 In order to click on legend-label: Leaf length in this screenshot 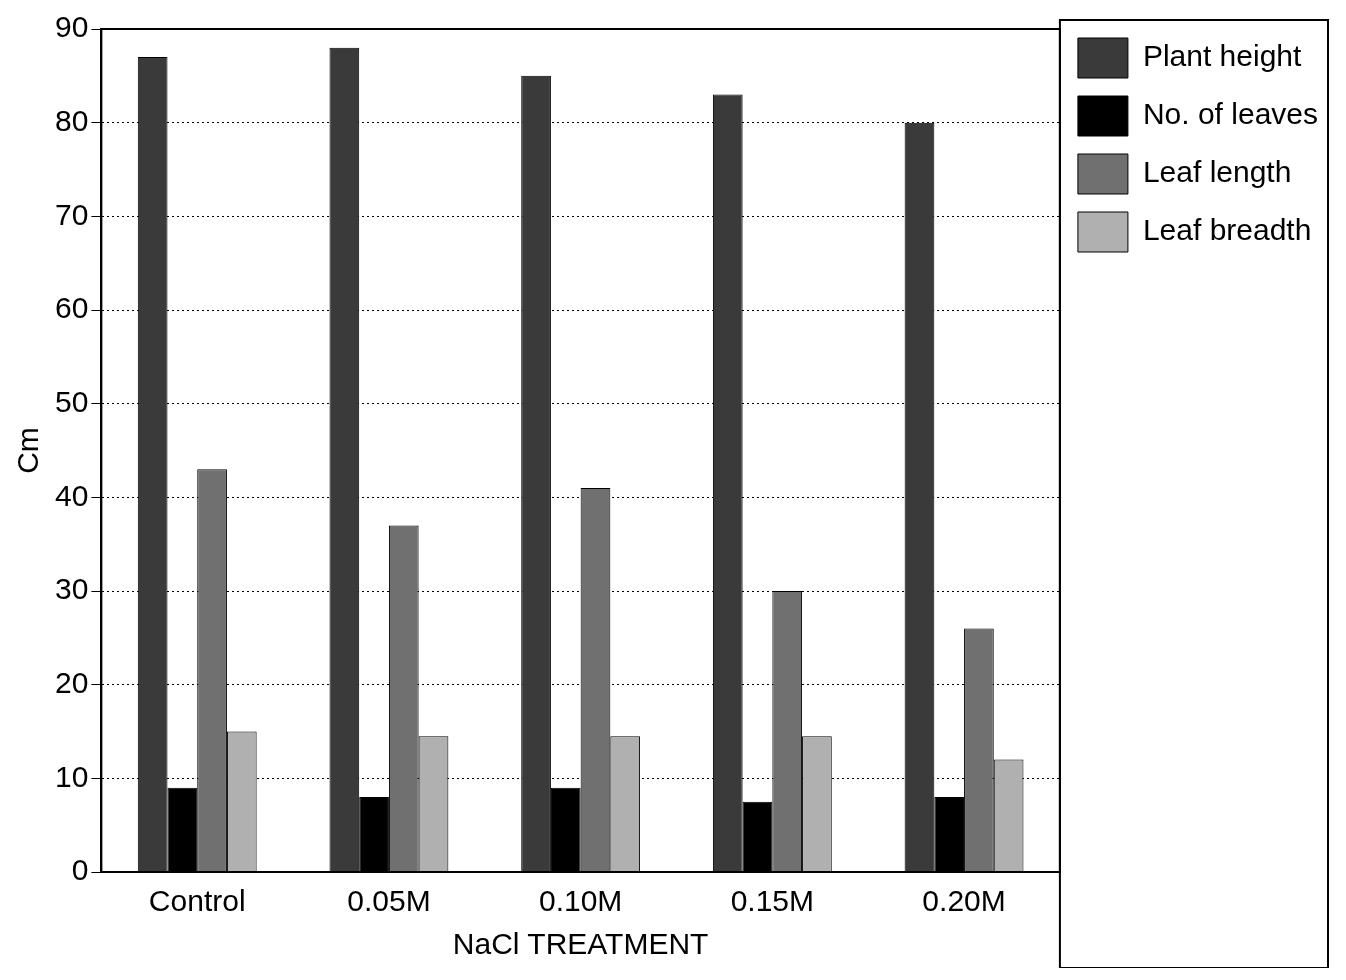, I will do `click(1217, 172)`.